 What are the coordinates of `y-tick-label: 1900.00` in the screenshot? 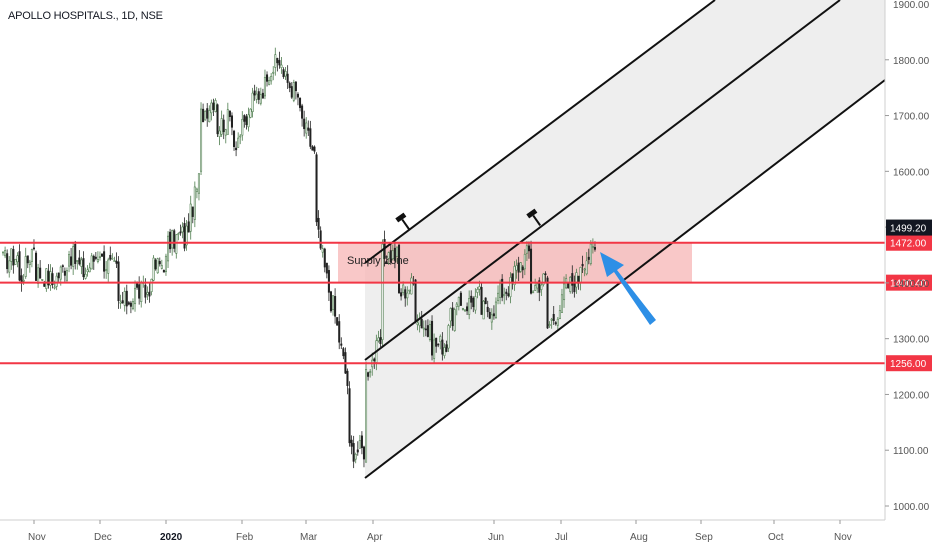 It's located at (911, 5).